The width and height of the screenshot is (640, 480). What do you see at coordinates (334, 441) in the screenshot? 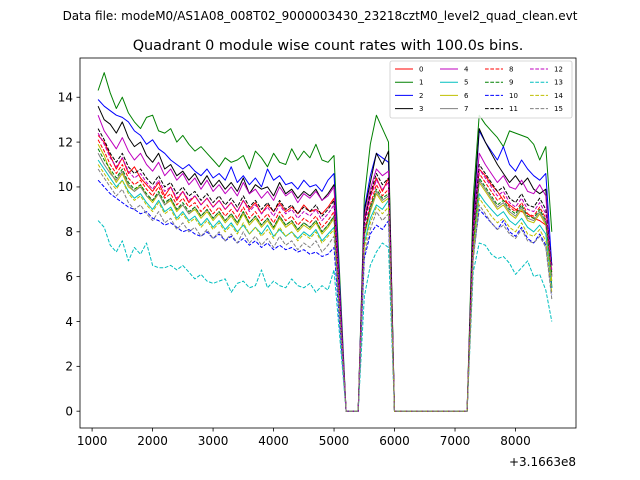
I see `x-tick-label-5000: 5000` at bounding box center [334, 441].